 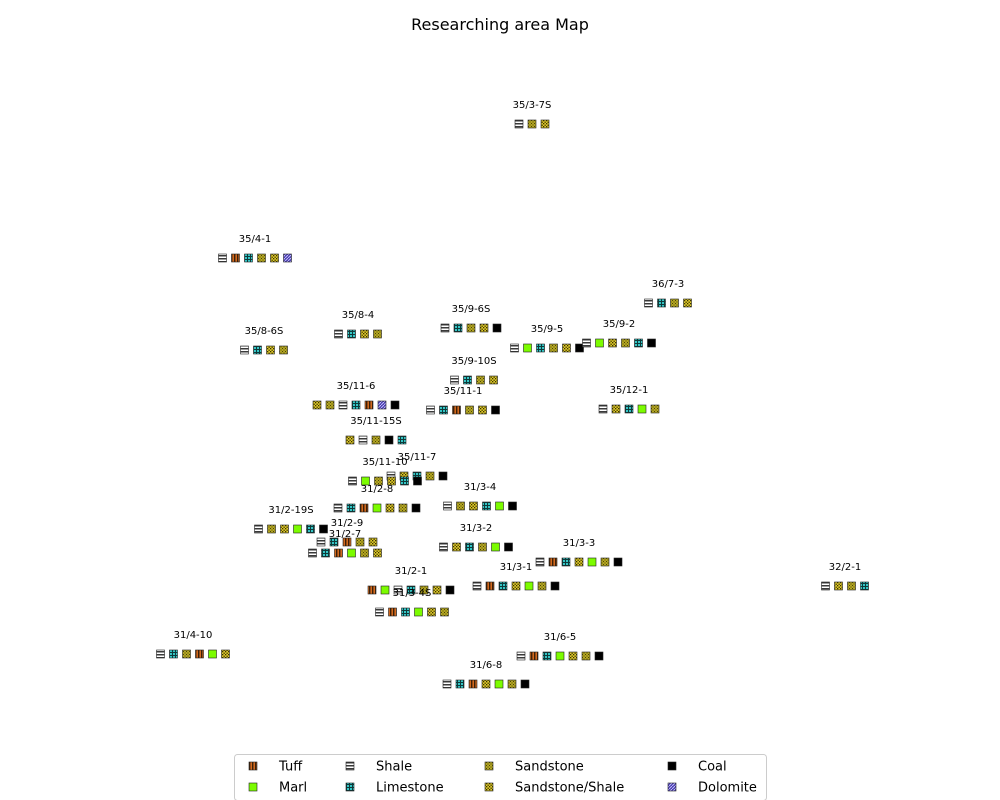 I want to click on well-35-8-6s: 35/8-6S, so click(x=264, y=340).